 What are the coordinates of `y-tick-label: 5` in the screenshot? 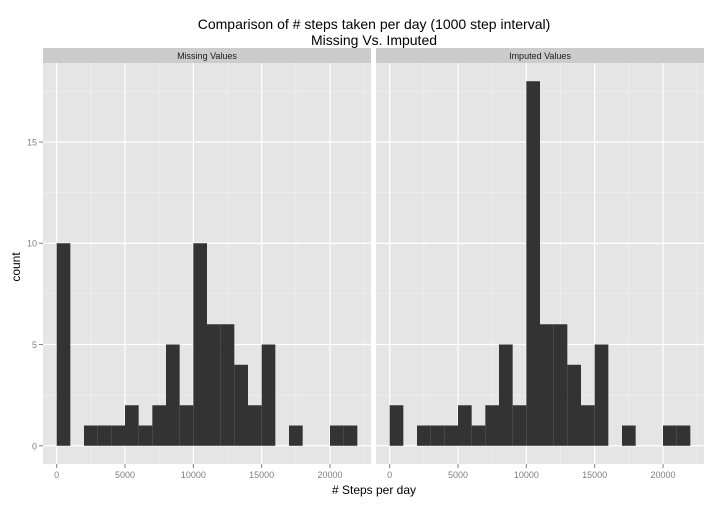 It's located at (34, 345).